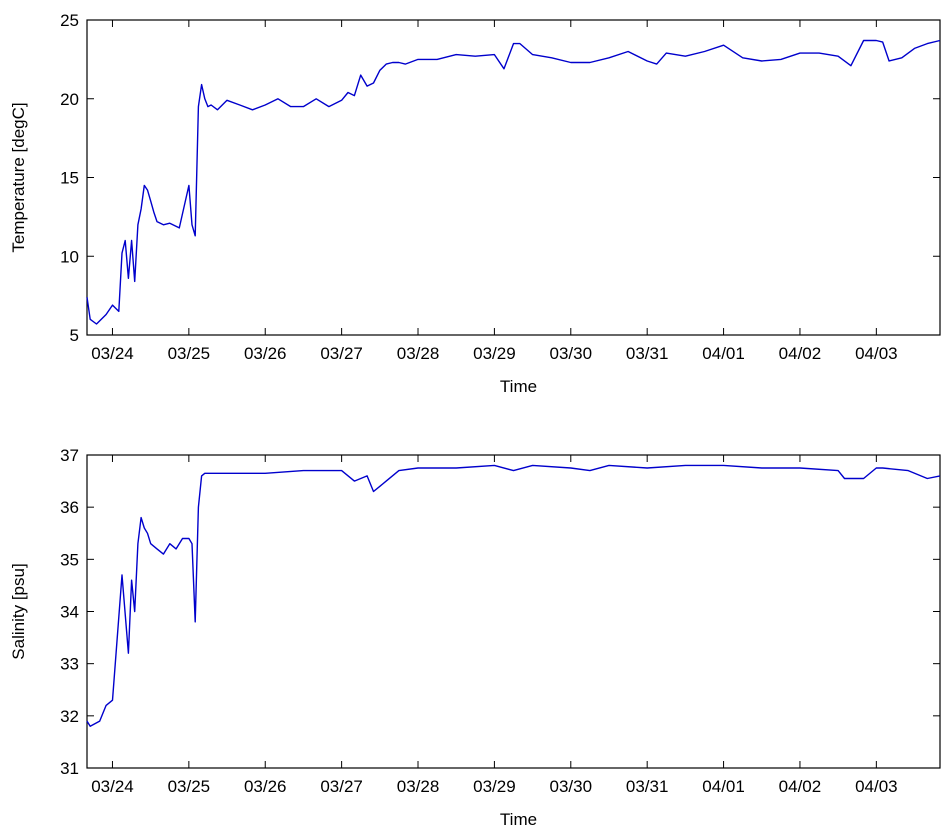  Describe the element at coordinates (69, 178) in the screenshot. I see `y-tick-label: 15` at that location.